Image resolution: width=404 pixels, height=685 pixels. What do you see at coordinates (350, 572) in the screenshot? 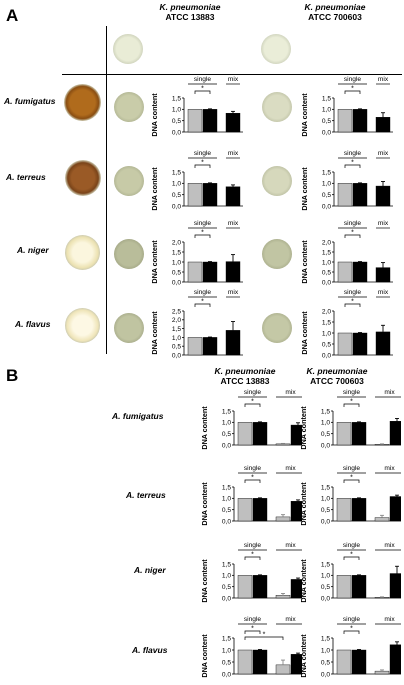
I see `chart-b-niger-kp700603: DNA content 0,0 0,5 1,0 1,5 single mix *` at bounding box center [350, 572].